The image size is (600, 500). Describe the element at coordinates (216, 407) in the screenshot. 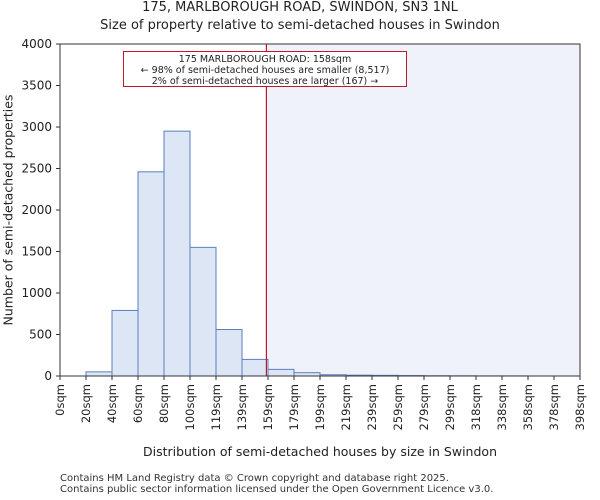

I see `x-tick-label: 119sqm` at that location.